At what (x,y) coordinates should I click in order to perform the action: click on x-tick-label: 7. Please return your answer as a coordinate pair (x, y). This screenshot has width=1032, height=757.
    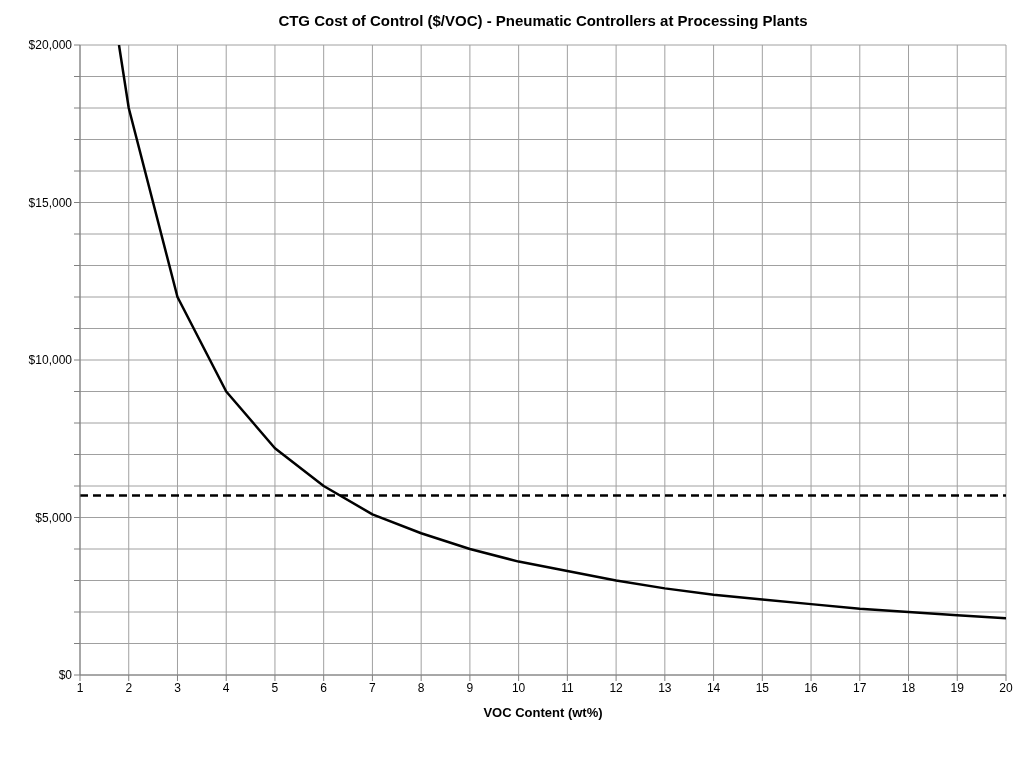
    Looking at the image, I should click on (373, 687).